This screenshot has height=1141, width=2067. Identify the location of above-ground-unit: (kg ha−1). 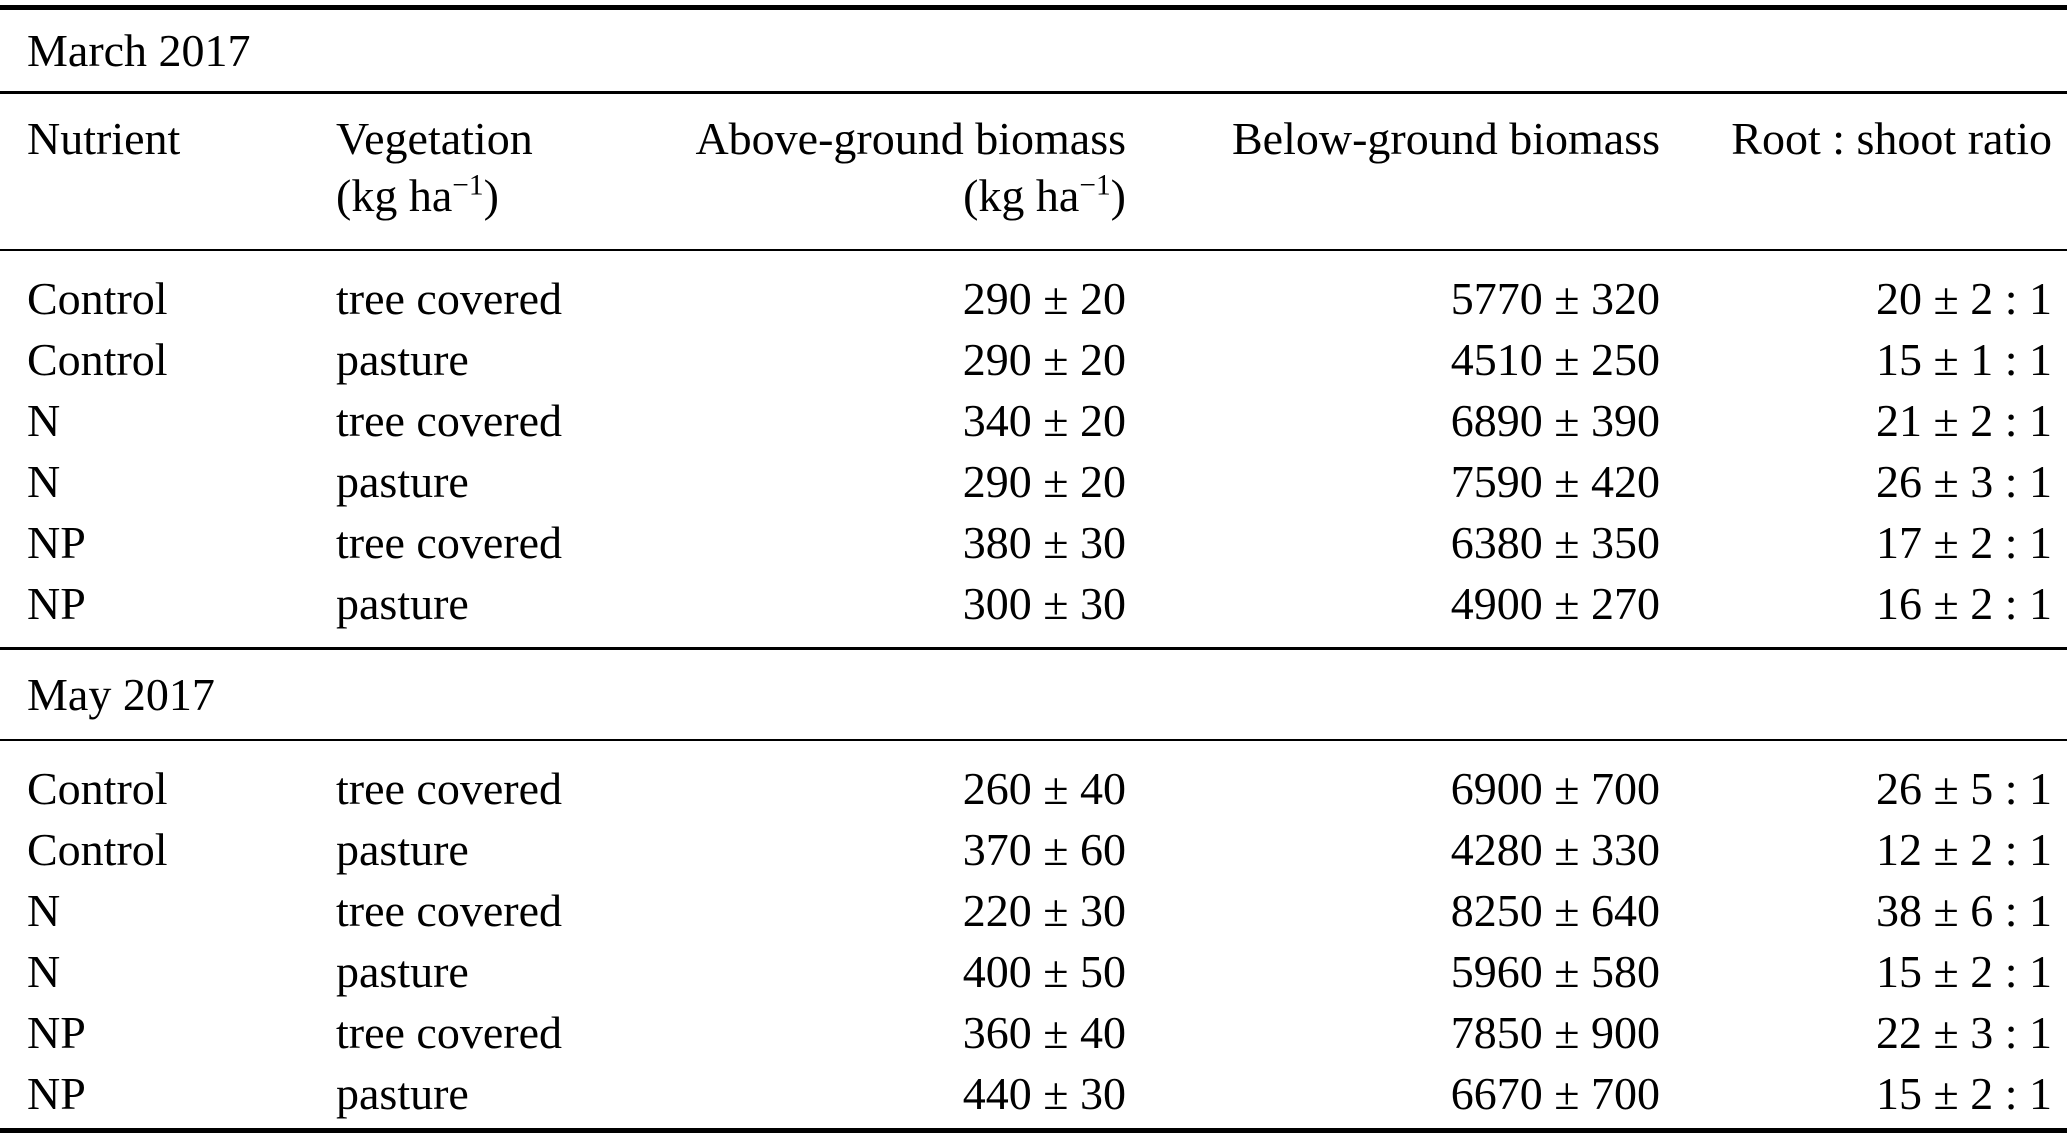
(1044, 195).